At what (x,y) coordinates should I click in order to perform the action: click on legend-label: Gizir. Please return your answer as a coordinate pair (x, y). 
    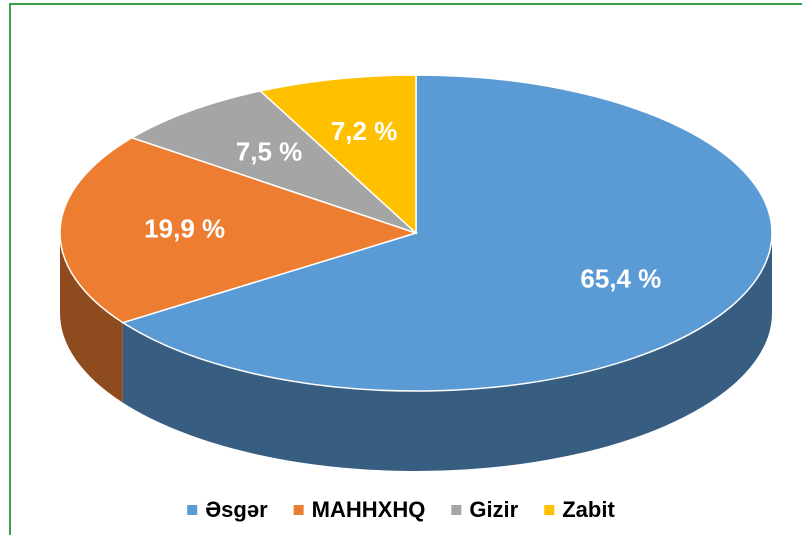
    Looking at the image, I should click on (493, 509).